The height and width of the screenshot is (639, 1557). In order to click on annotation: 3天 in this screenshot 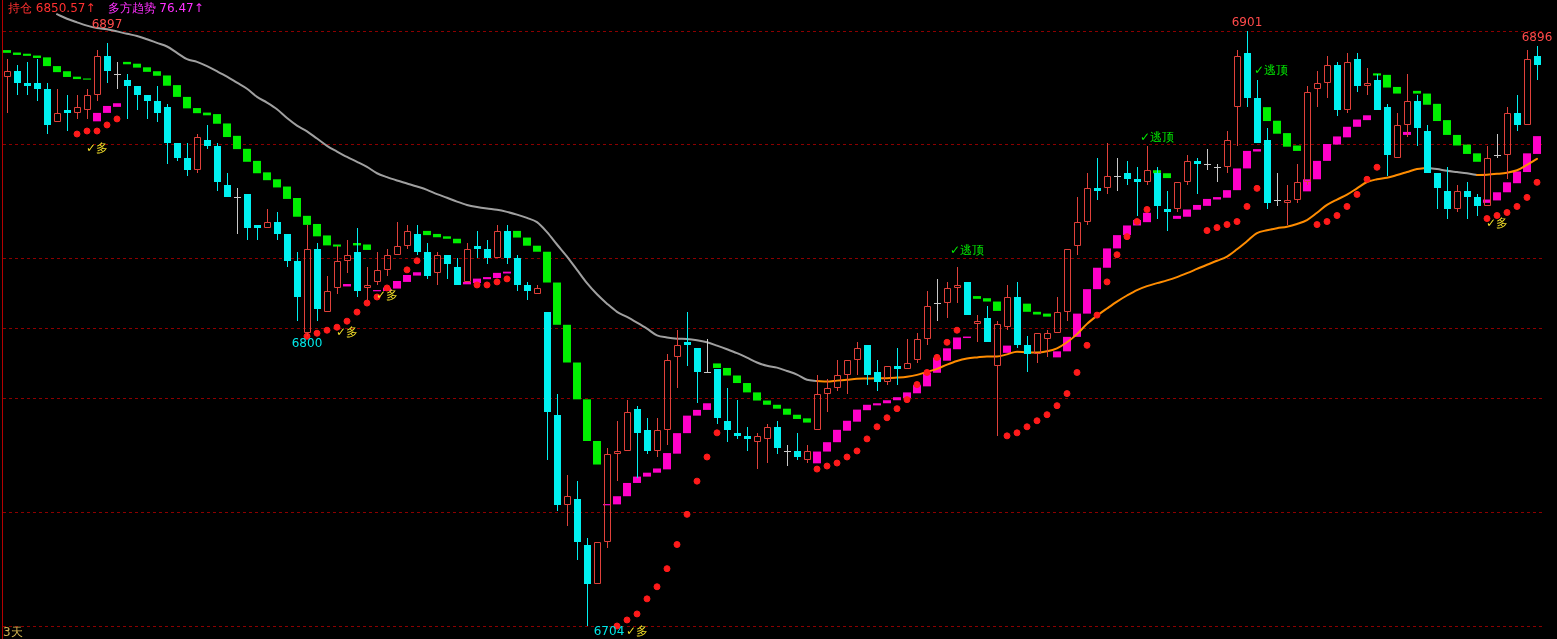, I will do `click(13, 632)`.